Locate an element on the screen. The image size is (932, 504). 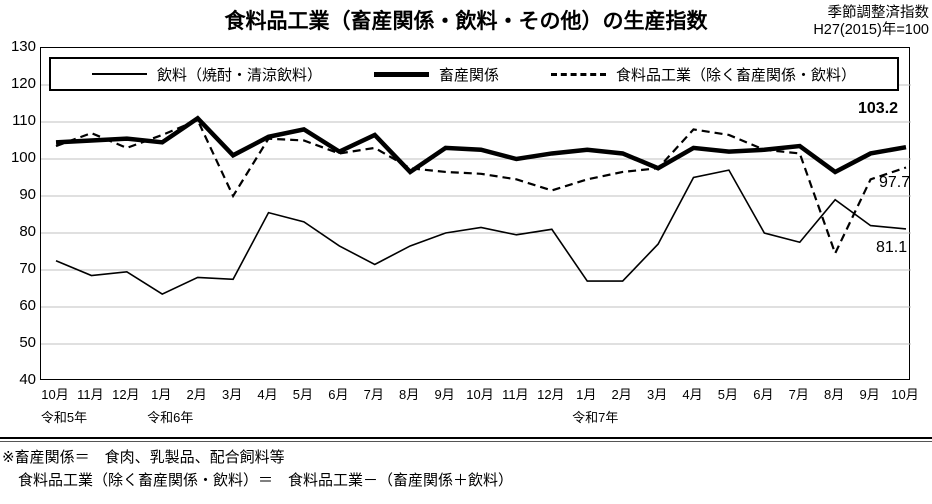
x-tick-label-23: 9月 is located at coordinates (869, 394).